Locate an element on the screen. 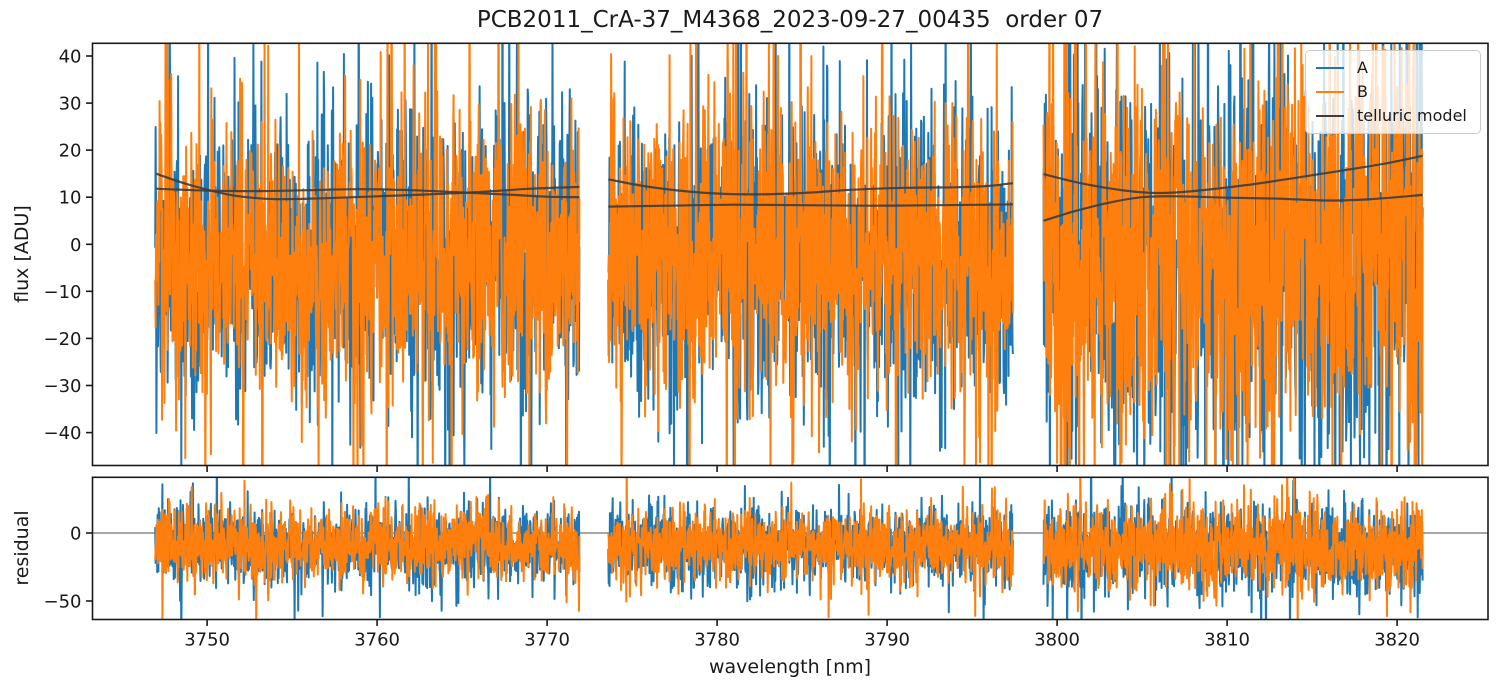 This screenshot has height=696, width=1502. x-tick-label: 3770 is located at coordinates (547, 640).